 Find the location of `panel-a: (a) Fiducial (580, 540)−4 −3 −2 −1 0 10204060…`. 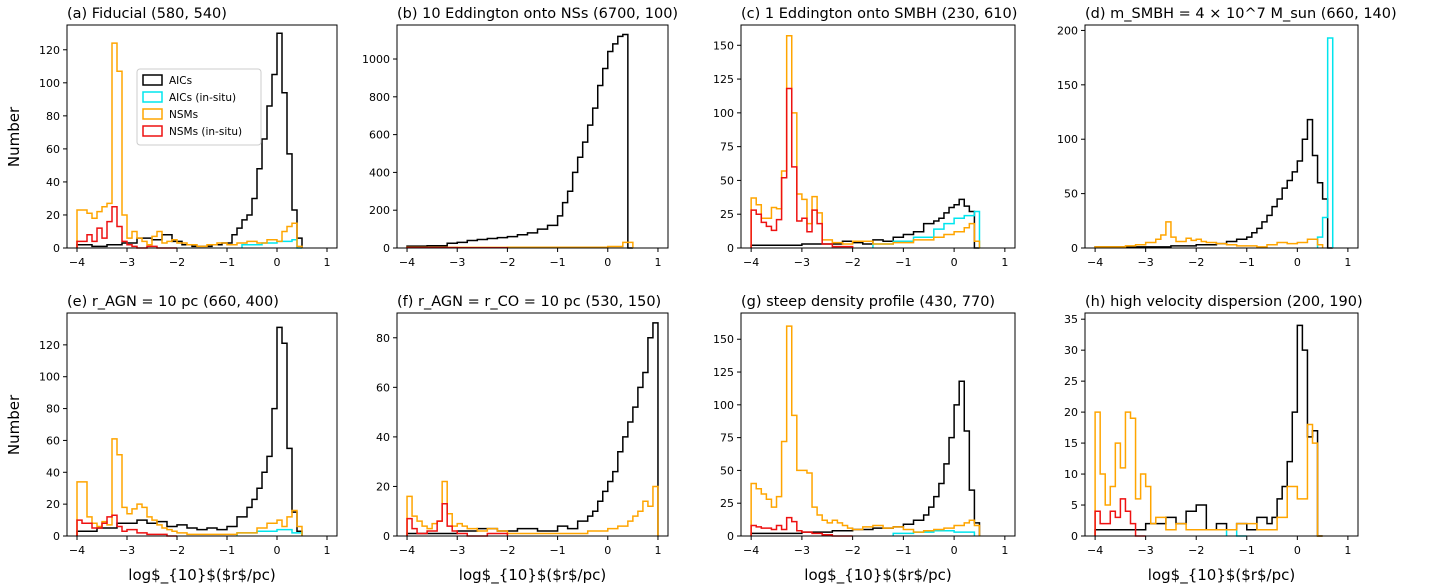

panel-a: (a) Fiducial (580, 540)−4 −3 −2 −1 0 10204060… is located at coordinates (188, 137).